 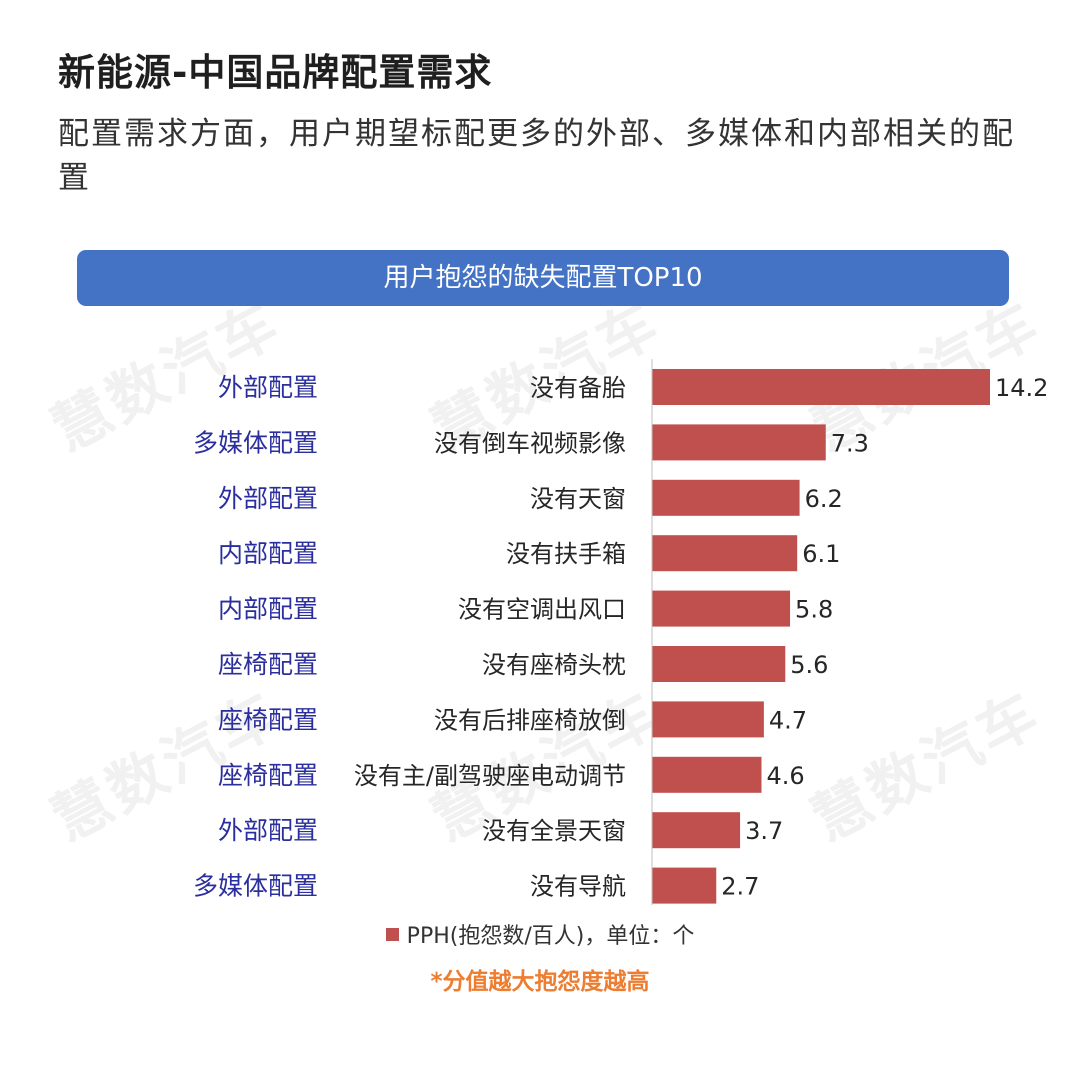 What do you see at coordinates (578, 388) in the screenshot?
I see `category-label: 没有备胎` at bounding box center [578, 388].